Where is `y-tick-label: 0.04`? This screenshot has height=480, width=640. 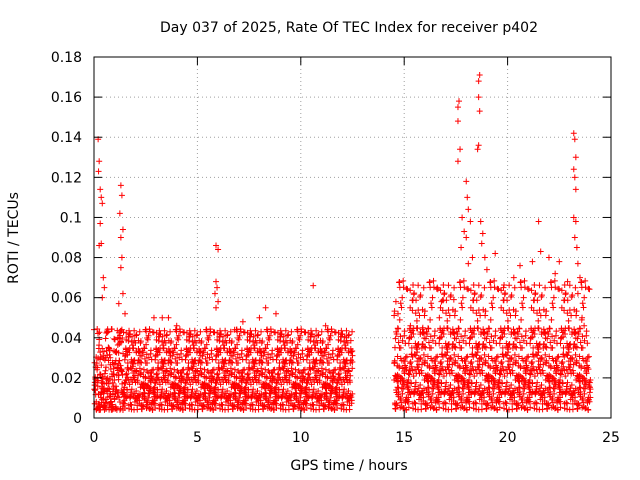 y-tick-label: 0.04 is located at coordinates (66, 339).